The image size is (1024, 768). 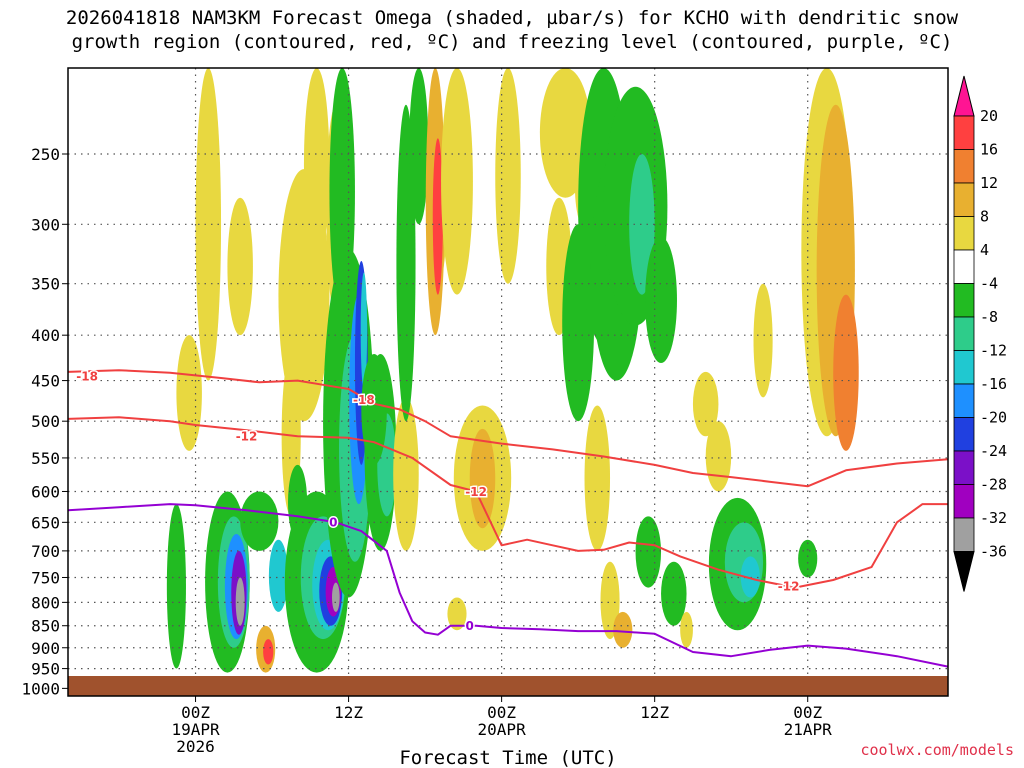 I want to click on xtick-label-24-1: 00Z, so click(x=501, y=712).